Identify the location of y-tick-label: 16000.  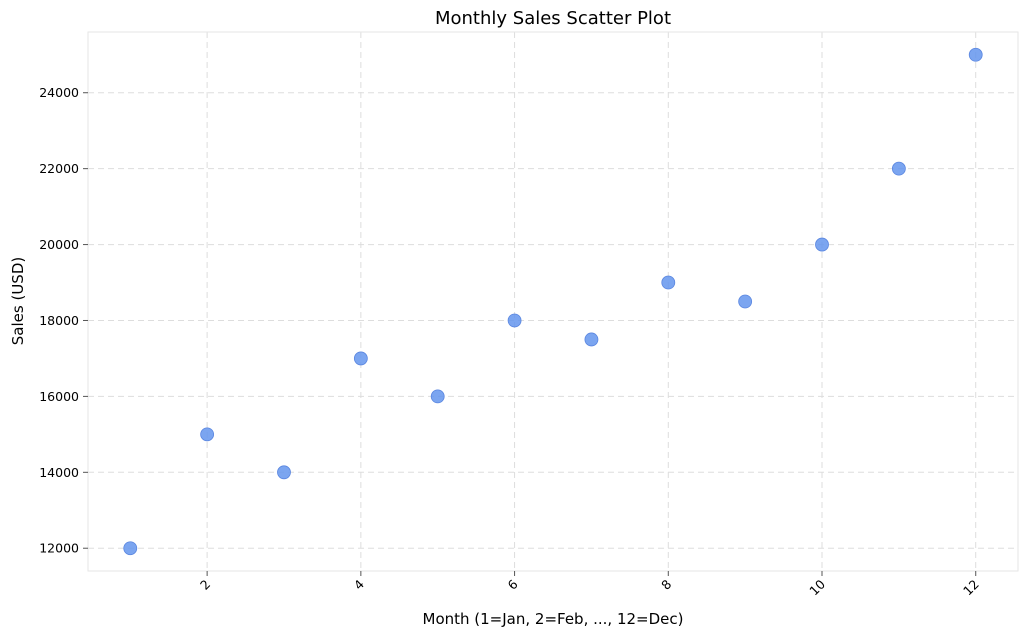
(59, 396).